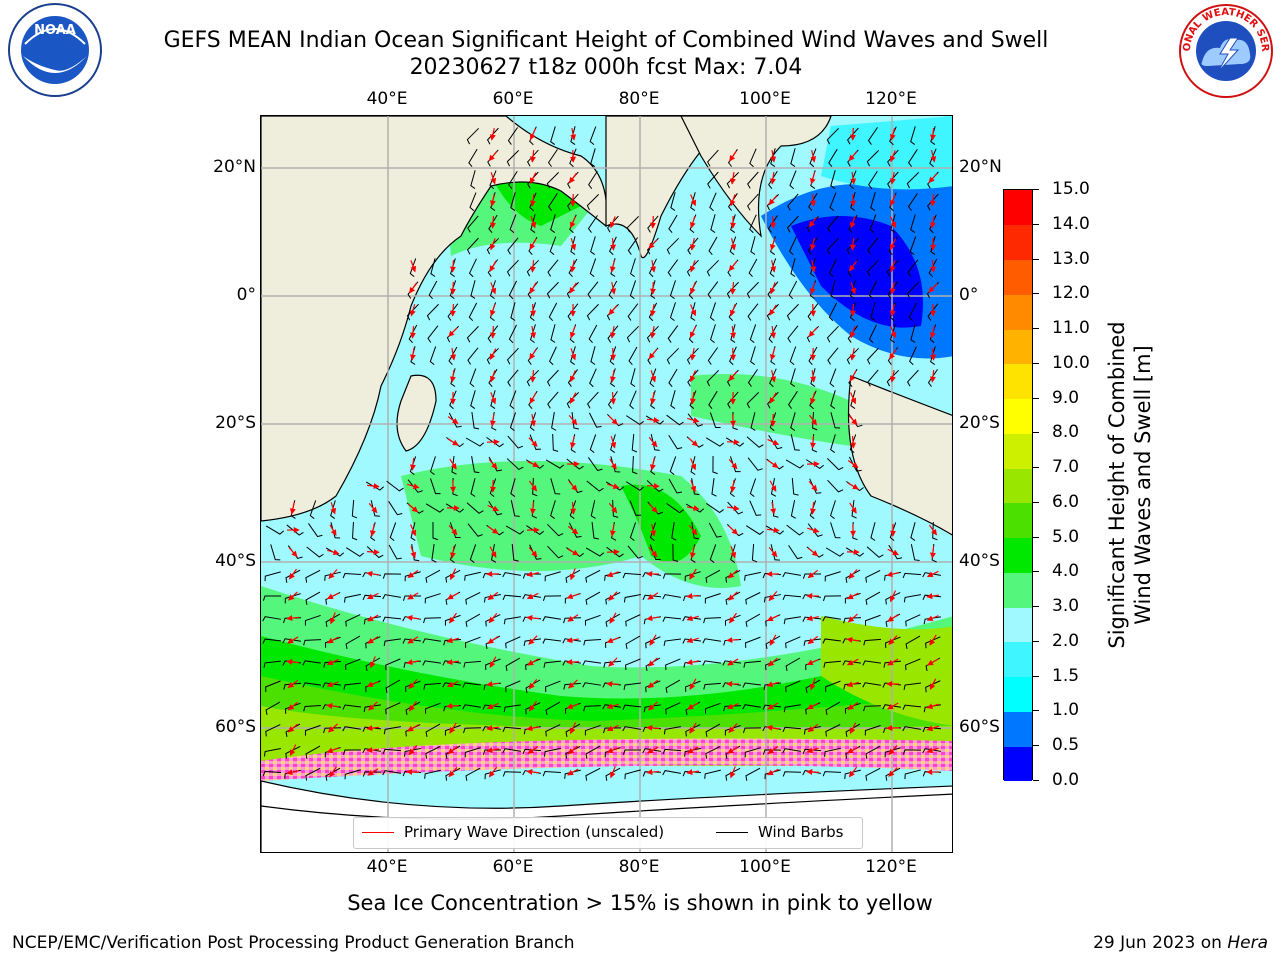  What do you see at coordinates (1224, 52) in the screenshot?
I see `nws-logo: NATIONAL WEATHER SERVICE` at bounding box center [1224, 52].